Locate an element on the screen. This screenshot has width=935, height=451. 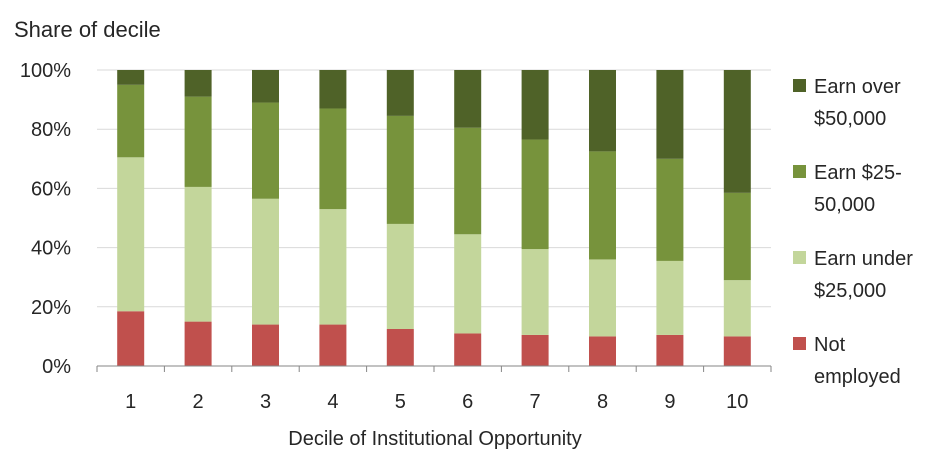
x-tick-label: 10 is located at coordinates (737, 402).